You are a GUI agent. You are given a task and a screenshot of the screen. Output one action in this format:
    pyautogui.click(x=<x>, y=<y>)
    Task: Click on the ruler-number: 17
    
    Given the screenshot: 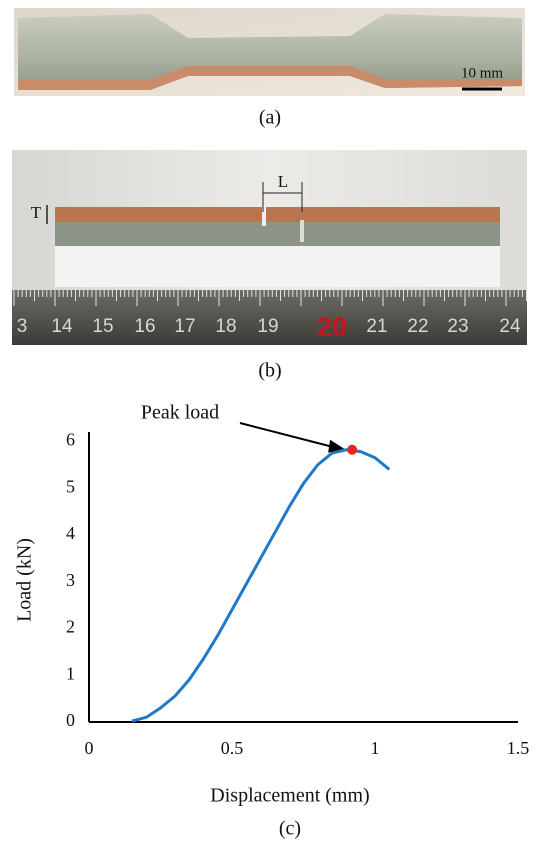 What is the action you would take?
    pyautogui.click(x=184, y=326)
    